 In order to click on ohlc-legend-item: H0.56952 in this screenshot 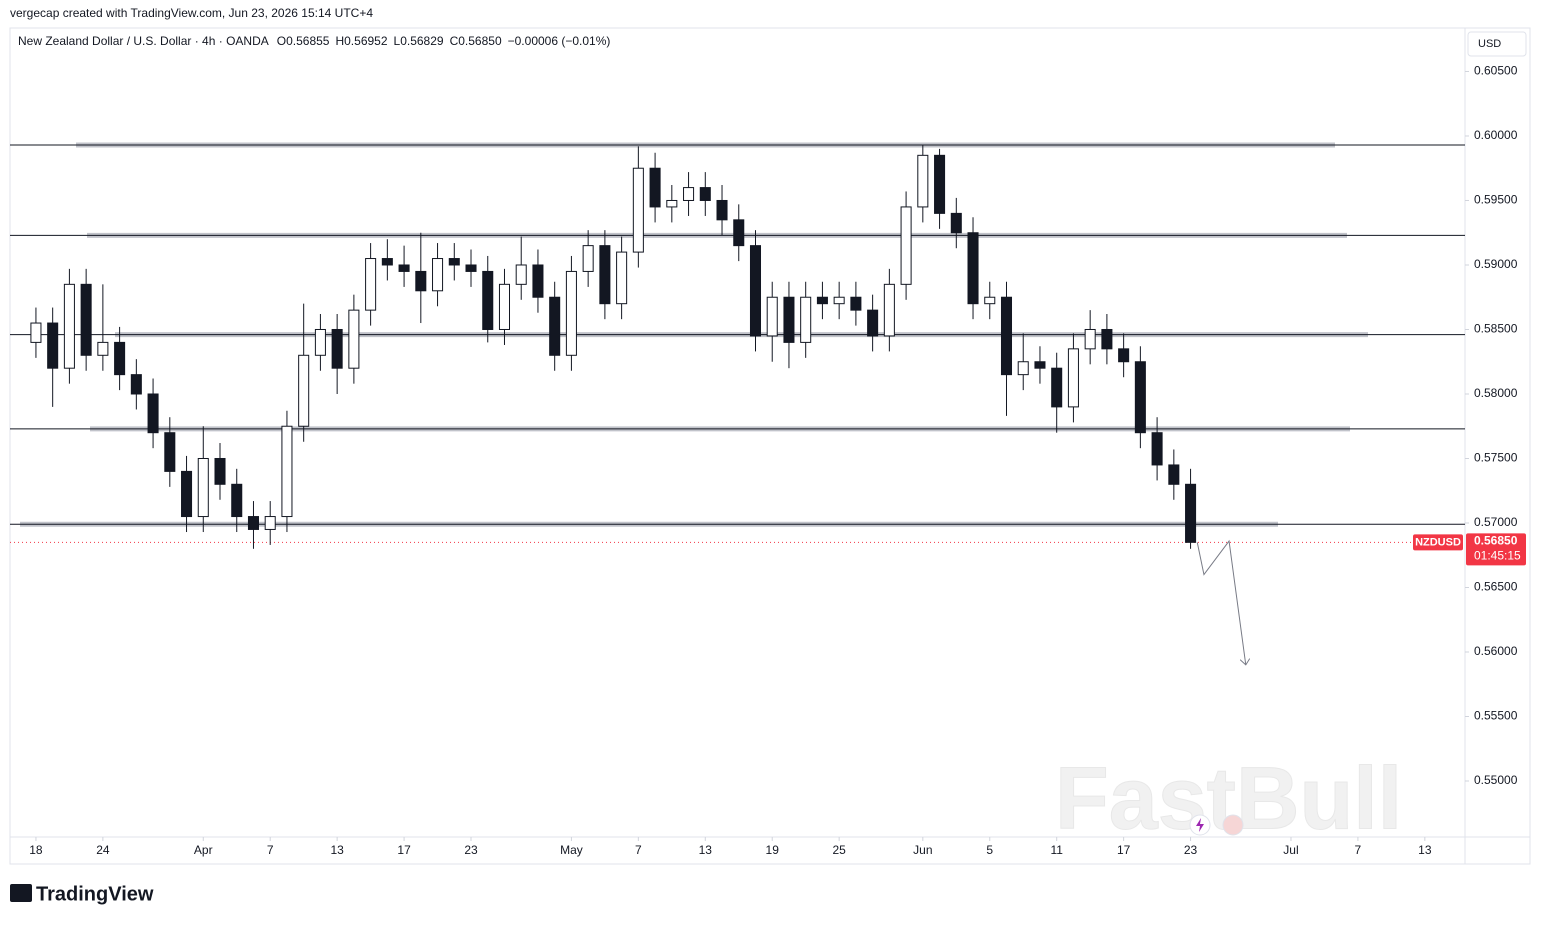, I will do `click(361, 41)`.